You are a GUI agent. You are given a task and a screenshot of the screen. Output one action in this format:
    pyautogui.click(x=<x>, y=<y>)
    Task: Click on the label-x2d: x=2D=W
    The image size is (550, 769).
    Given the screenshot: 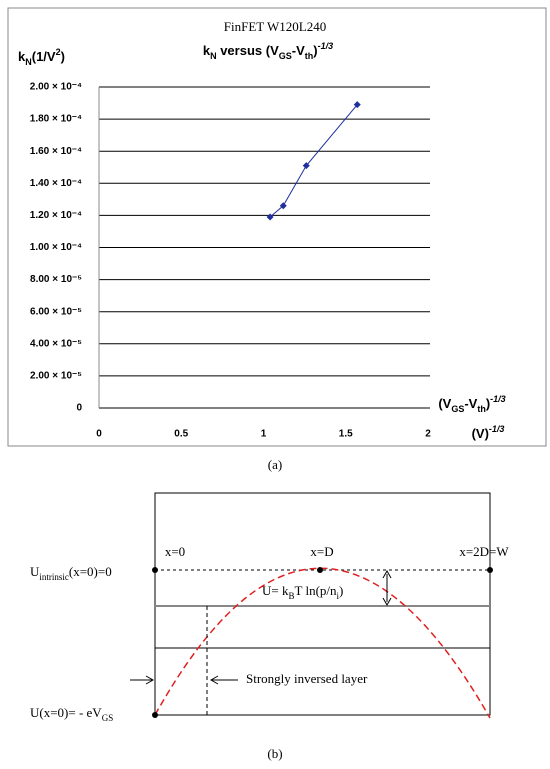 What is the action you would take?
    pyautogui.click(x=484, y=551)
    